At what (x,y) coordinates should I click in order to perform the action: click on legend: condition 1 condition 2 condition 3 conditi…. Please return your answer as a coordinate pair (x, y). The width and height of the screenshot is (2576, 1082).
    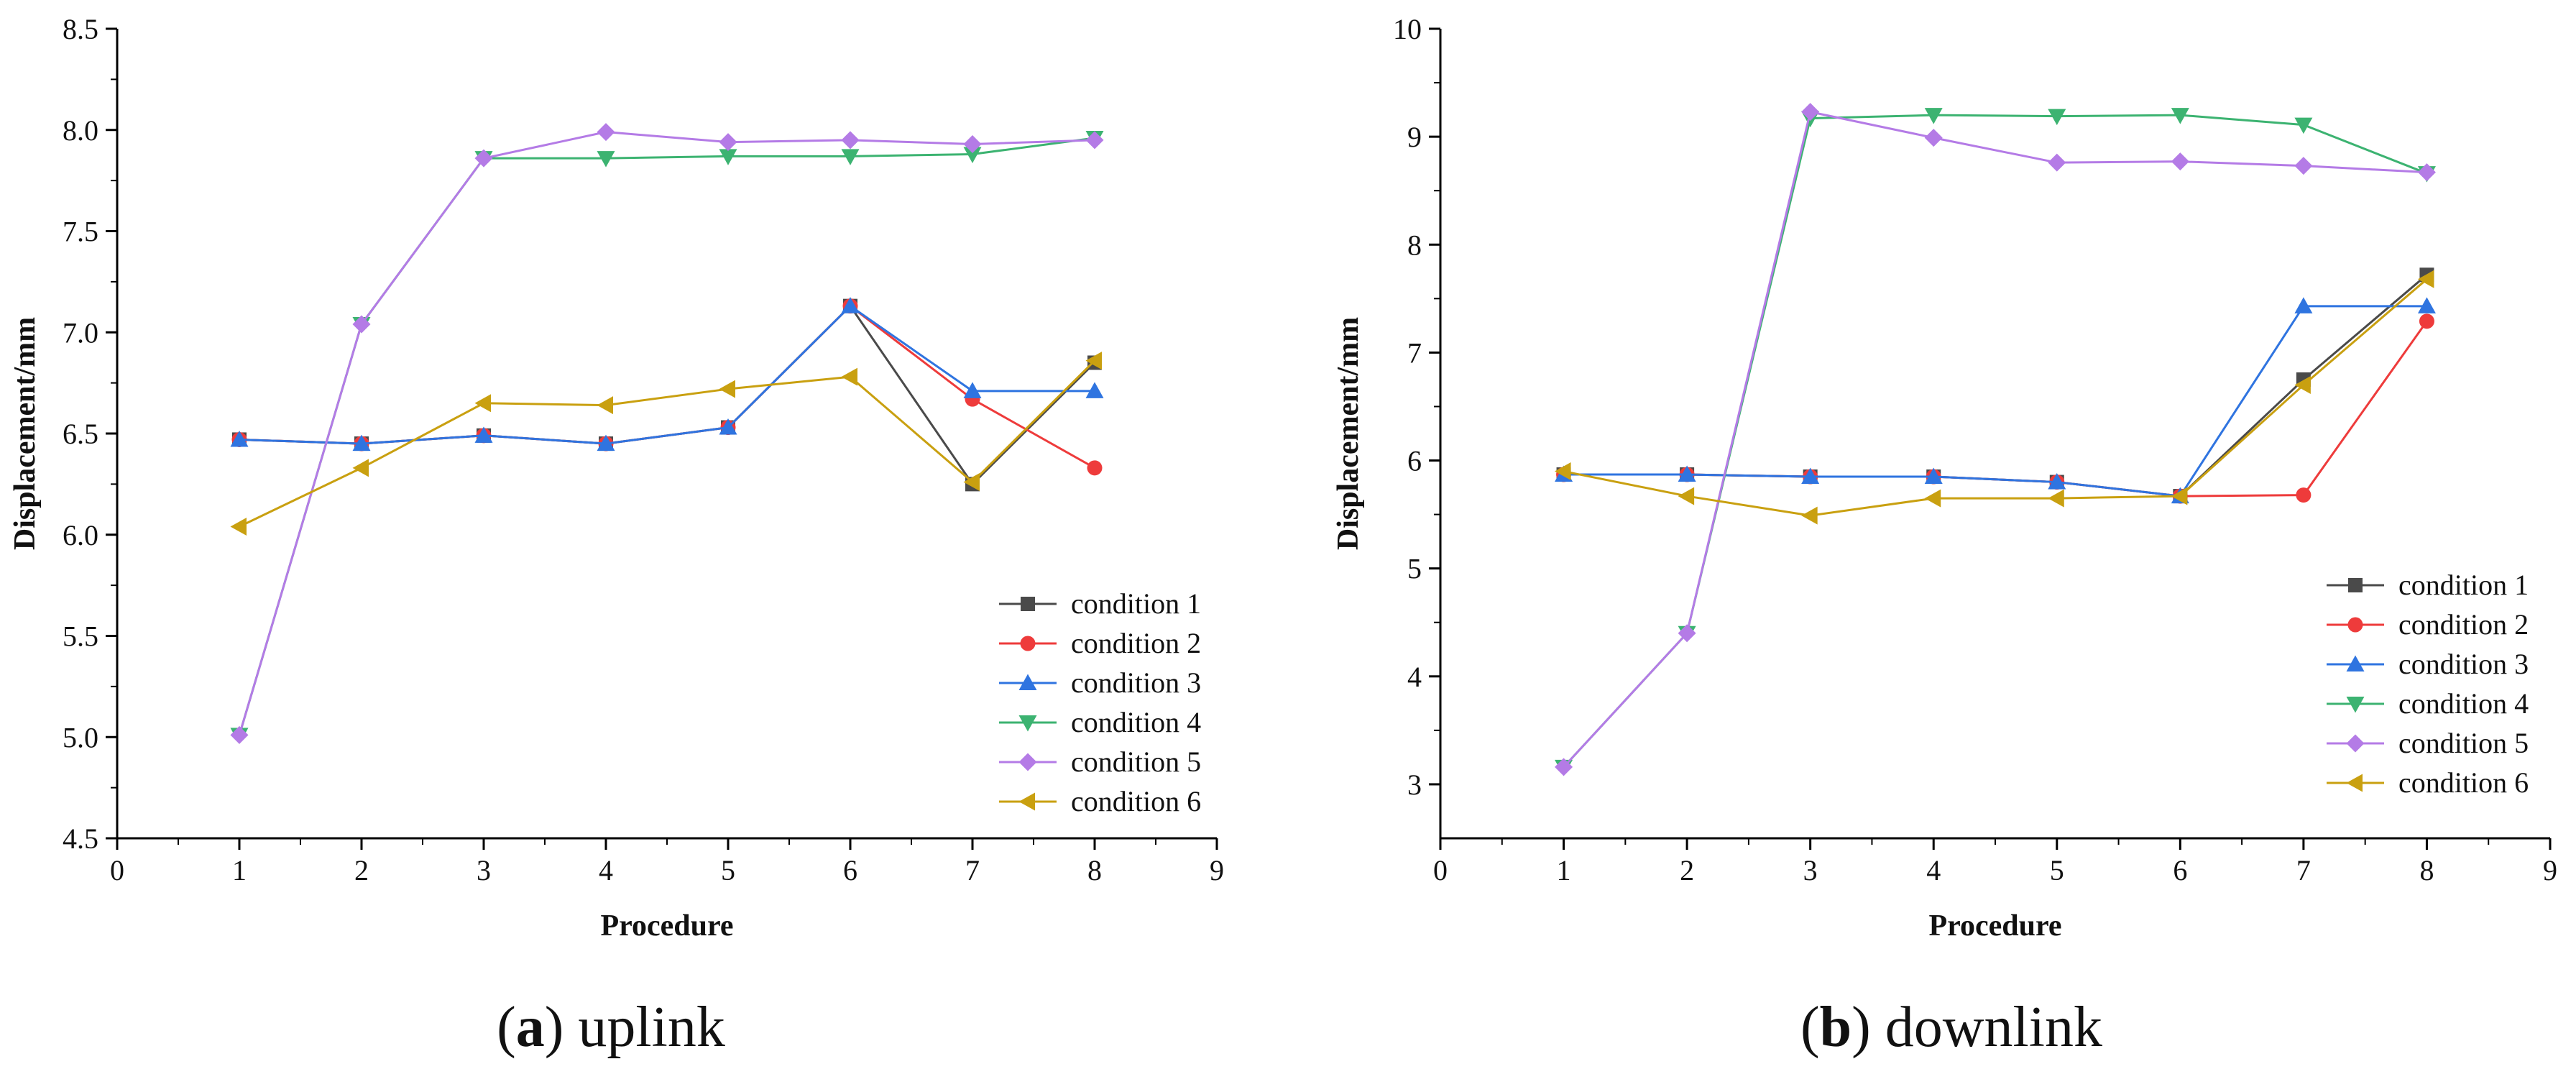
    Looking at the image, I should click on (1100, 702).